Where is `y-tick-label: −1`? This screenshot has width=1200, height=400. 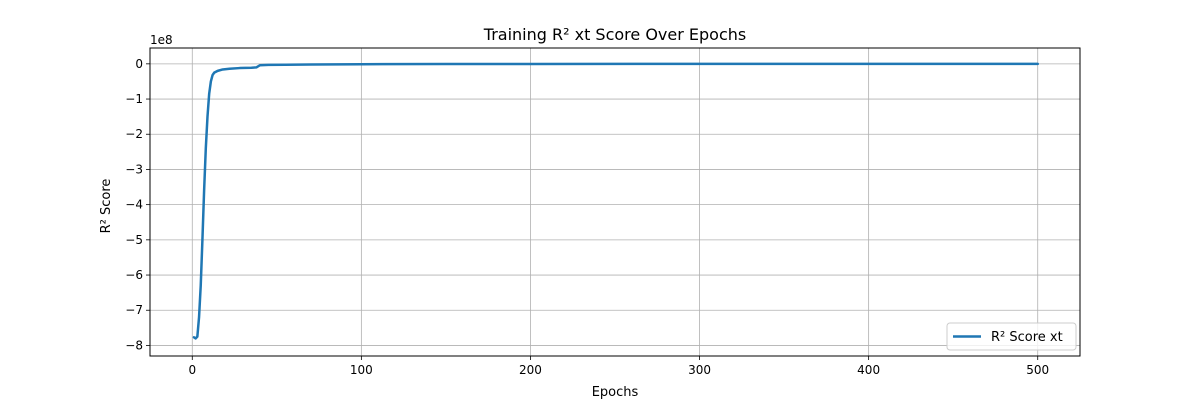
y-tick-label: −1 is located at coordinates (134, 99).